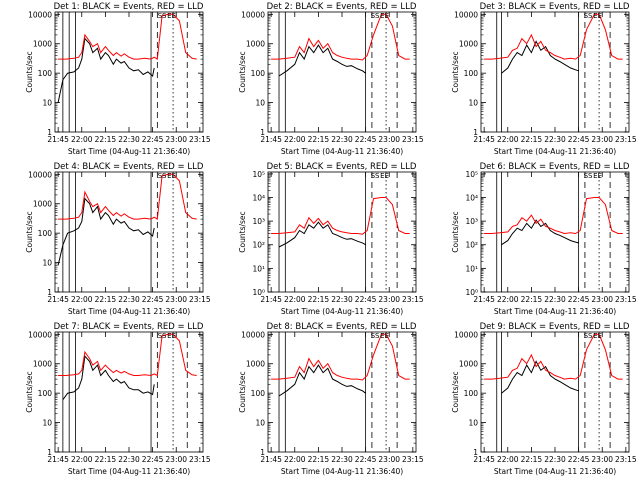 The height and width of the screenshot is (484, 640). I want to click on panel-title: Det 1: BLACK = Events, RED = LLD, so click(129, 7).